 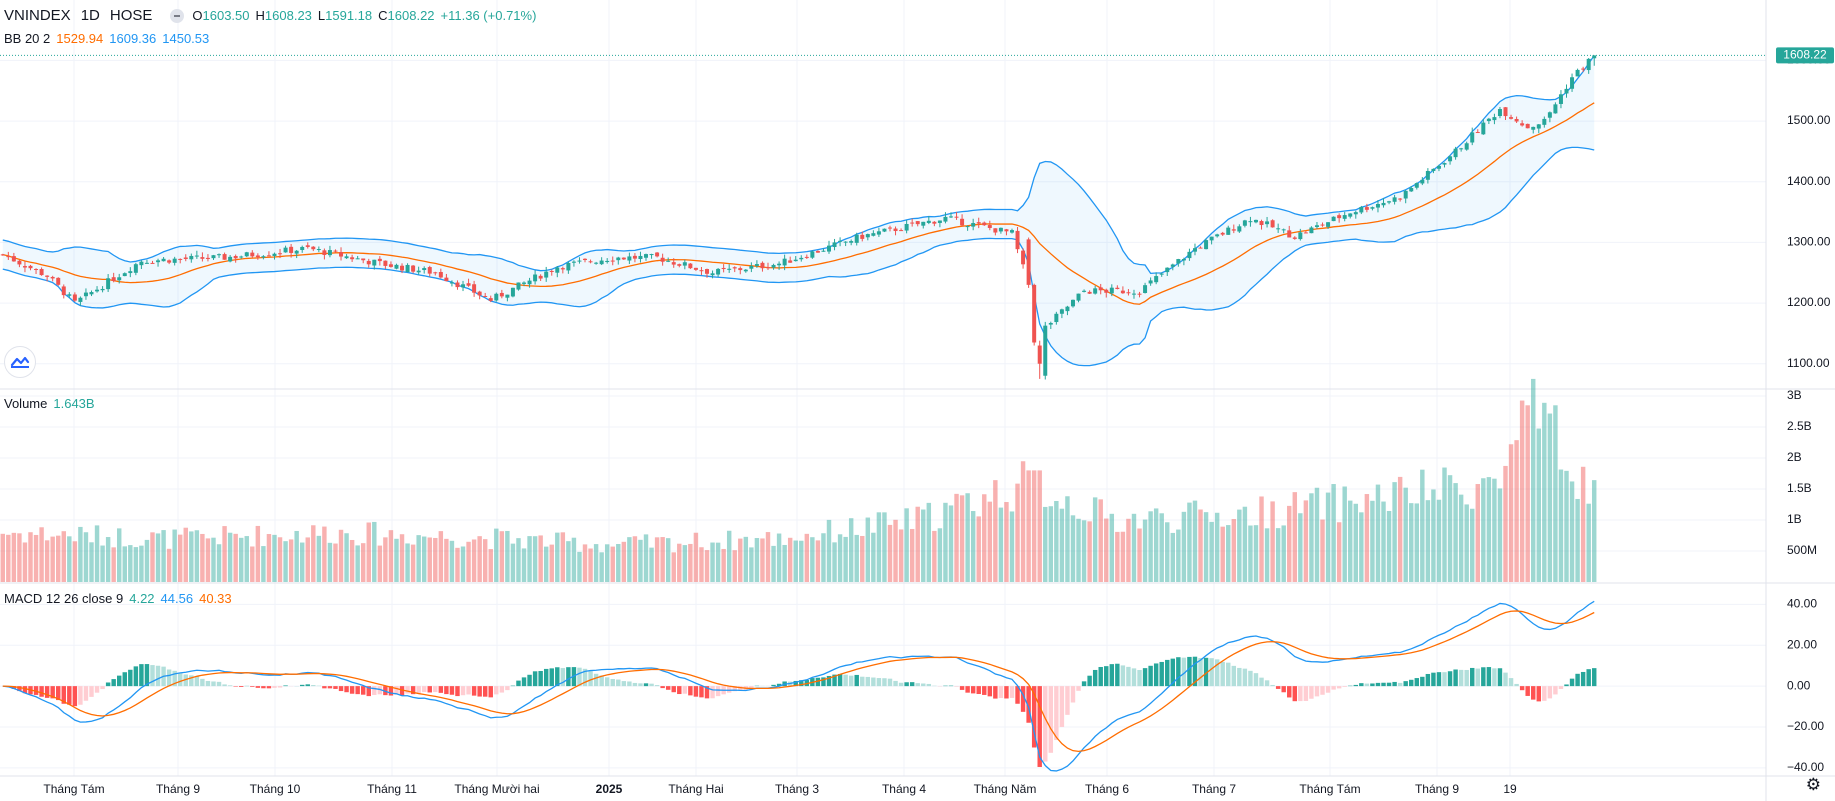 I want to click on time-axis-label: Tháng 11, so click(x=392, y=789).